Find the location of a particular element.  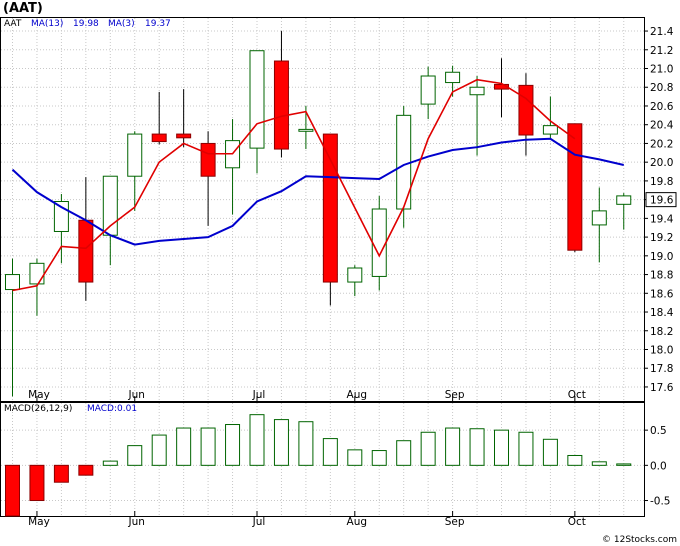

macd-month-label: Oct is located at coordinates (577, 522).